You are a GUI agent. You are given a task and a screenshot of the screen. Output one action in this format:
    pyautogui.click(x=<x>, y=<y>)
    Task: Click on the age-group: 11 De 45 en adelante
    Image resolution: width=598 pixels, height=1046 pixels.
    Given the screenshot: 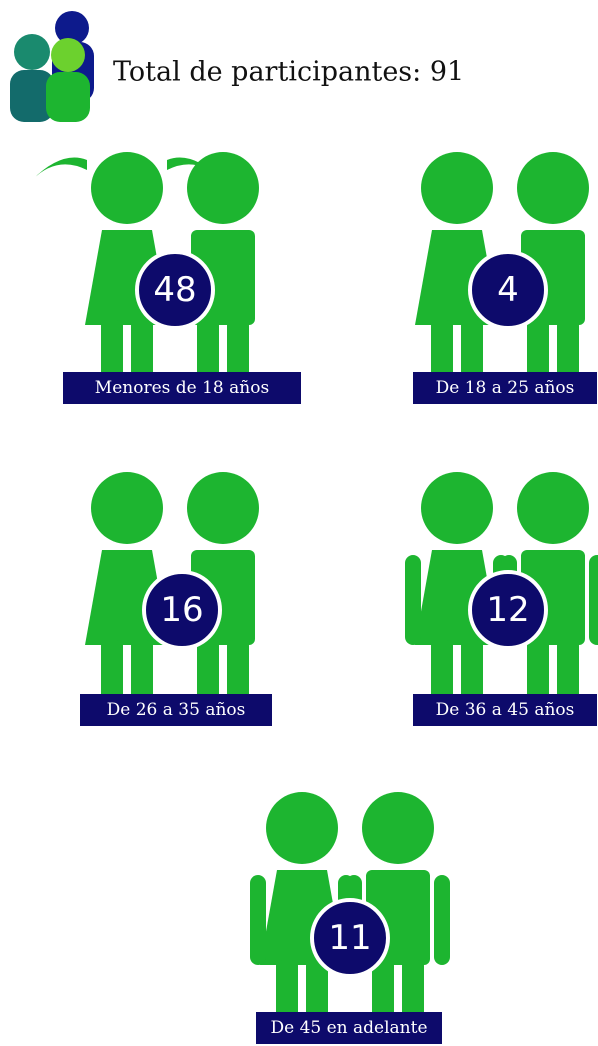 What is the action you would take?
    pyautogui.click(x=350, y=918)
    